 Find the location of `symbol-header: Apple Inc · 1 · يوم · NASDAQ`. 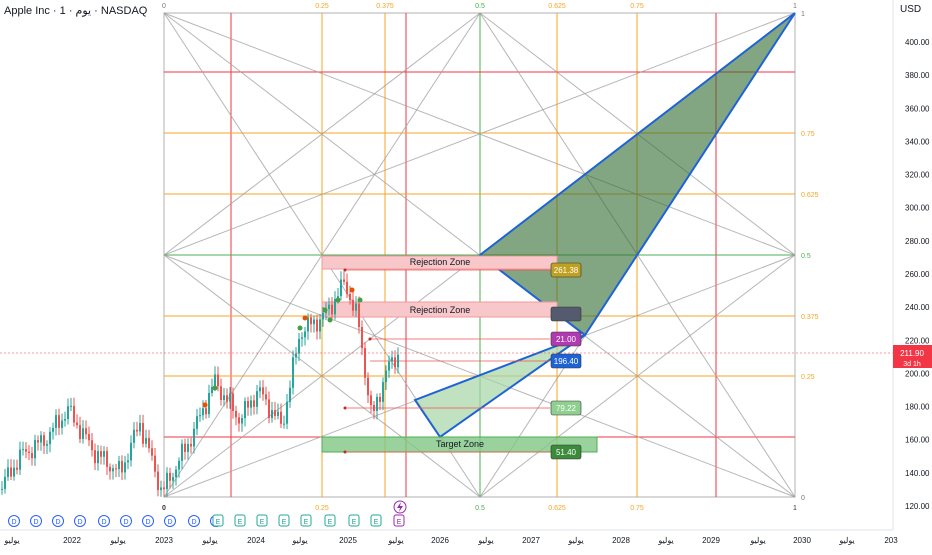

symbol-header: Apple Inc · 1 · يوم · NASDAQ is located at coordinates (76, 11).